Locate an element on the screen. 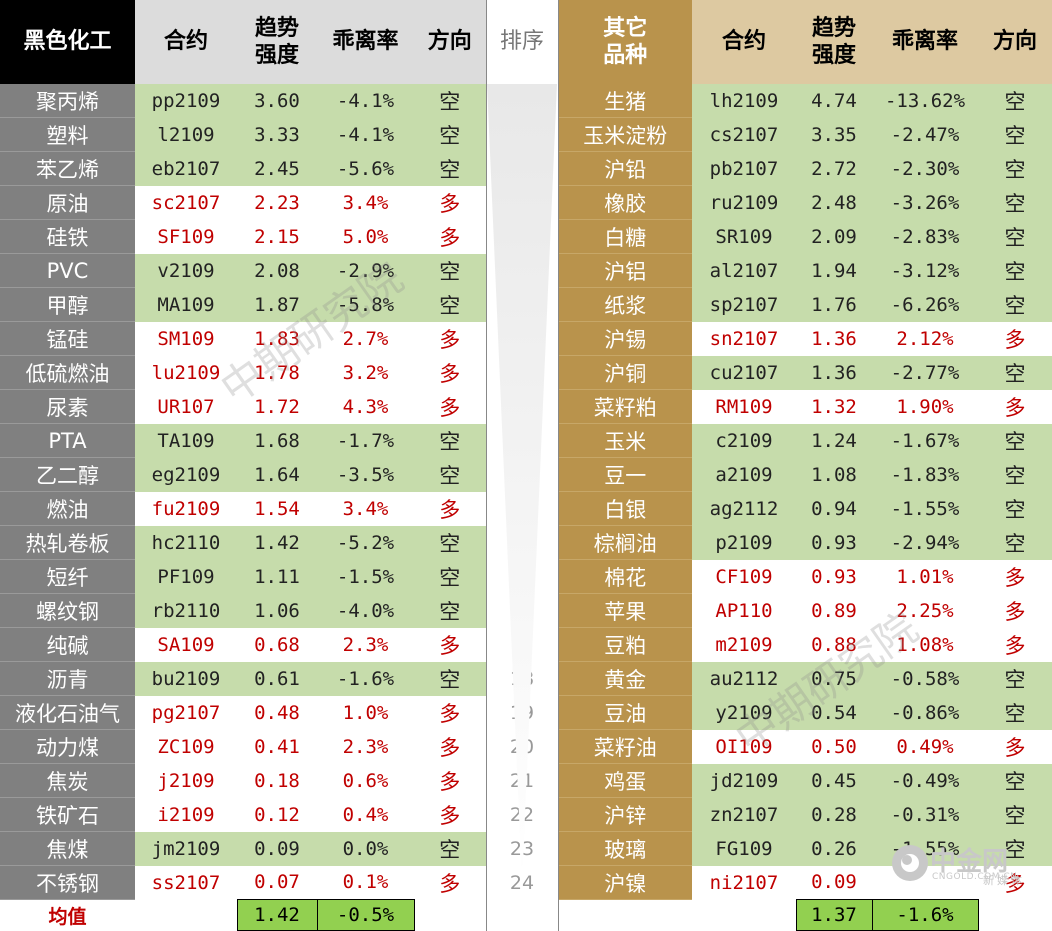  right-deviation: 1.08% is located at coordinates (925, 644).